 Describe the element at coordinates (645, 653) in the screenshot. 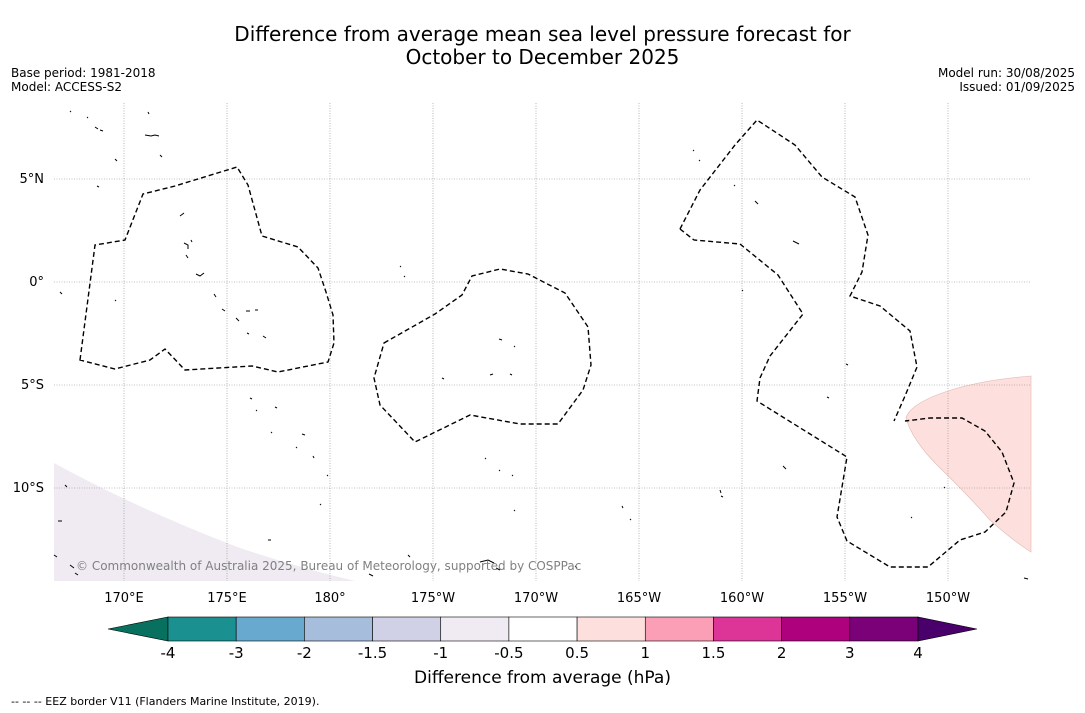

I see `colorbar-tick-label: 1` at that location.